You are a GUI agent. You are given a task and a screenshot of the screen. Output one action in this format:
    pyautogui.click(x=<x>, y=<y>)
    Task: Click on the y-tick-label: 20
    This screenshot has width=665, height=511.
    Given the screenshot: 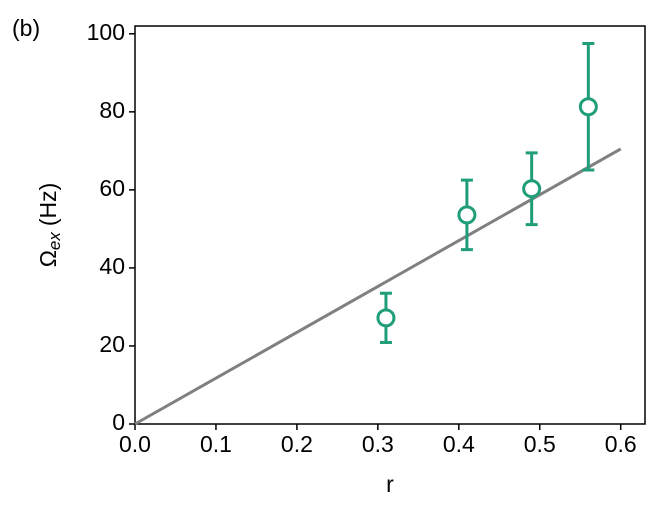 What is the action you would take?
    pyautogui.click(x=112, y=344)
    